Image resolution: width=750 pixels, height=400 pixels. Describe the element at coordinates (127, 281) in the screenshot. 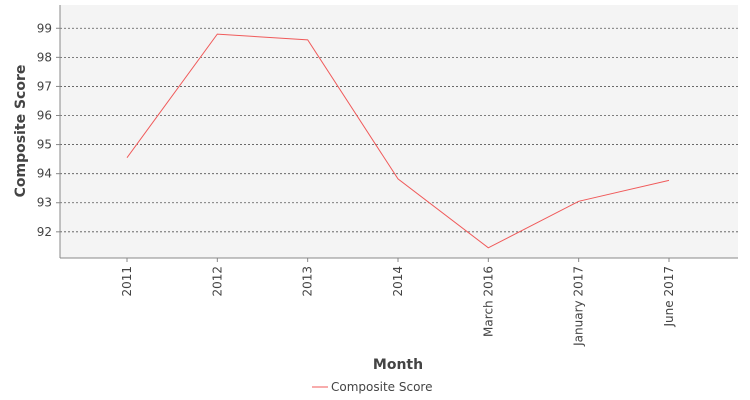

I see `x-tick-label: 2011` at that location.